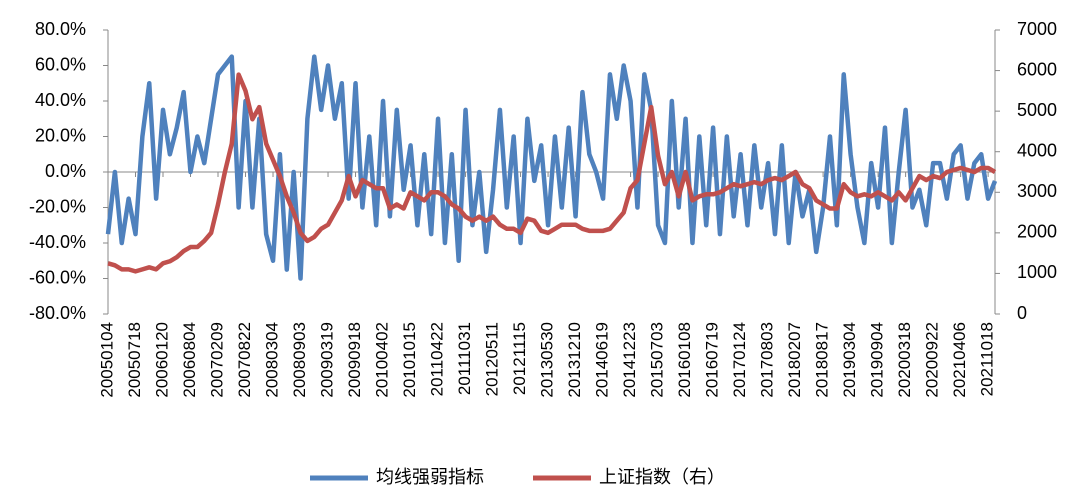 The image size is (1086, 501). What do you see at coordinates (1037, 69) in the screenshot?
I see `y2-tick-label: 6000` at bounding box center [1037, 69].